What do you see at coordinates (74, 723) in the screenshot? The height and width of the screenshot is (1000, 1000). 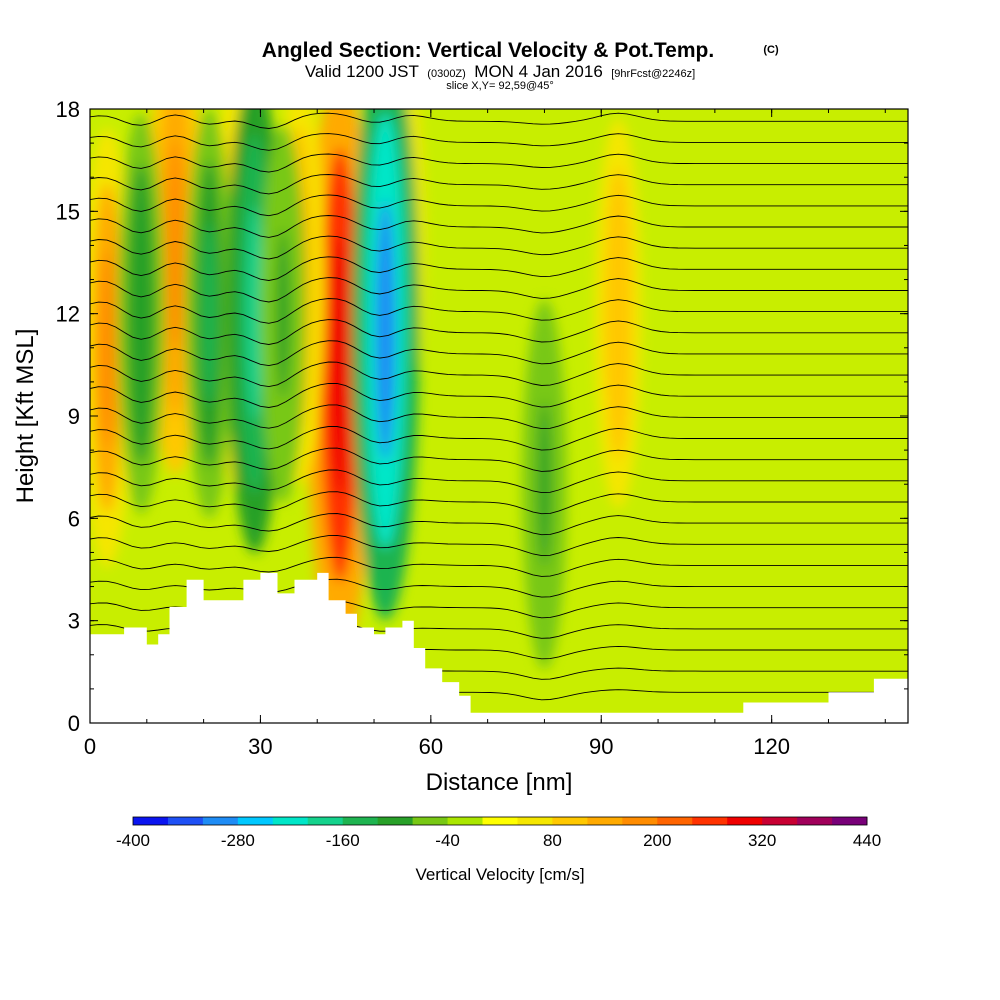 I see `y-tick-label: 0` at bounding box center [74, 723].